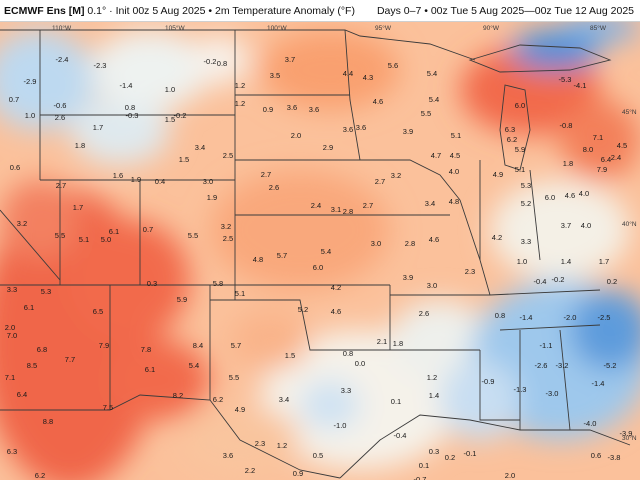  What do you see at coordinates (532, 11) in the screenshot?
I see `valid-range: 00z Tue 5 Aug 2025—00z Tue 12 Aug 2025` at bounding box center [532, 11].